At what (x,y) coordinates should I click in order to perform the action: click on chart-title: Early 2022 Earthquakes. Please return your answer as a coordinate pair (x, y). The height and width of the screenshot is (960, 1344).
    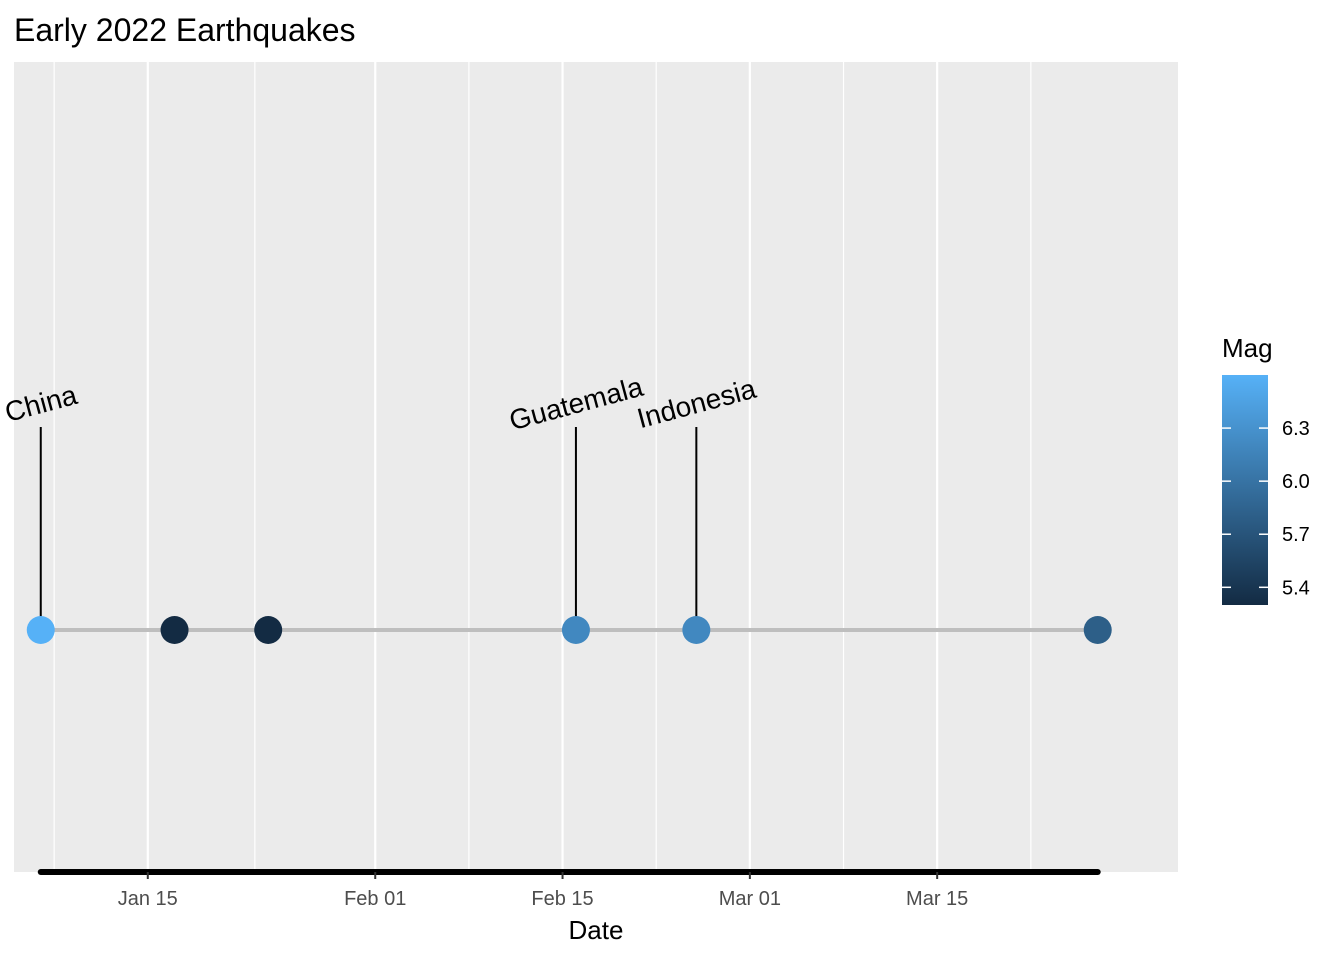
    Looking at the image, I should click on (185, 30).